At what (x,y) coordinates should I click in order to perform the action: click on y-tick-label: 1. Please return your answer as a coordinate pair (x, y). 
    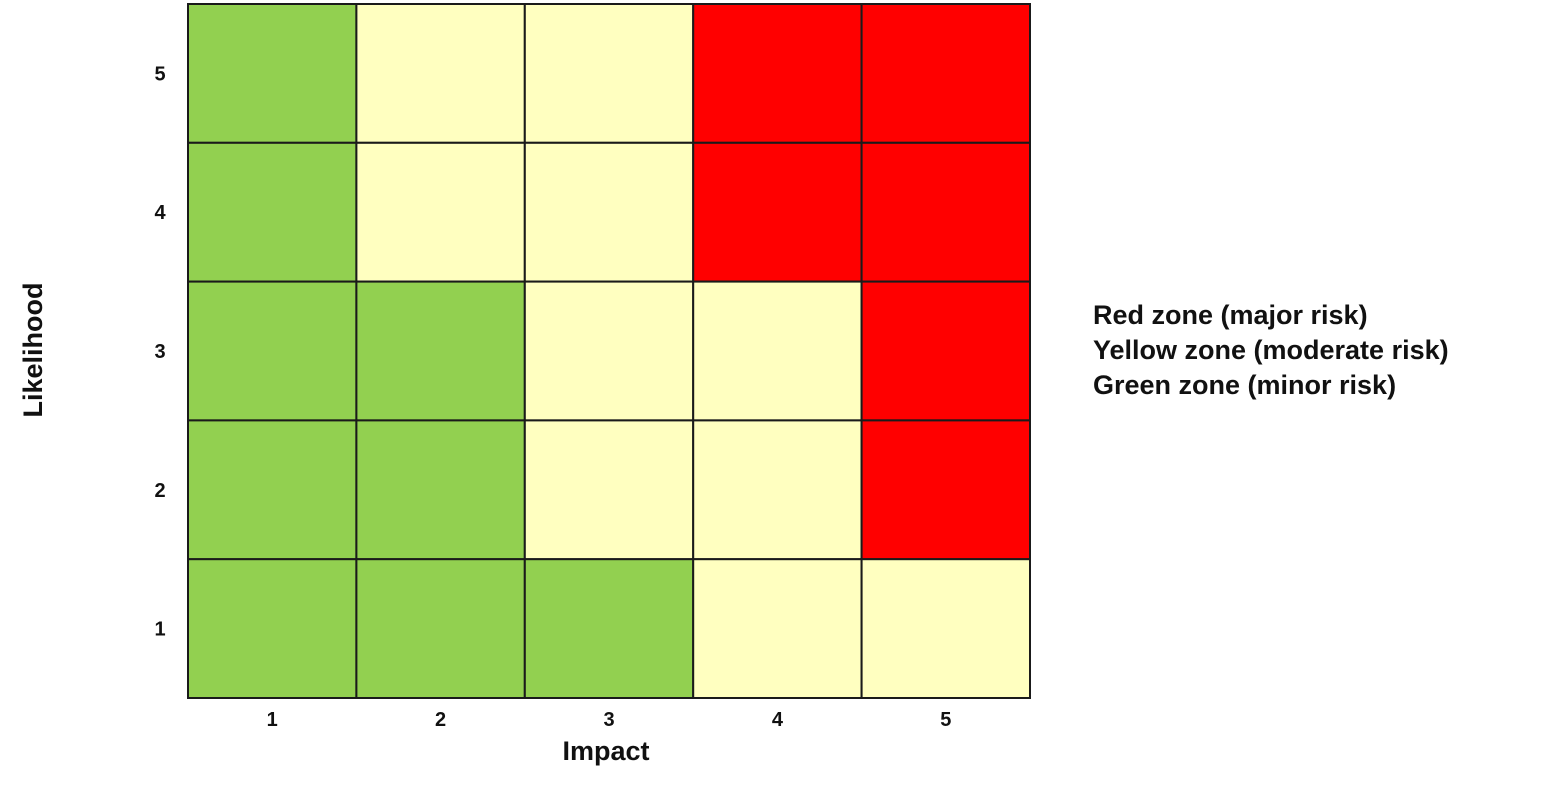
    Looking at the image, I should click on (159, 630).